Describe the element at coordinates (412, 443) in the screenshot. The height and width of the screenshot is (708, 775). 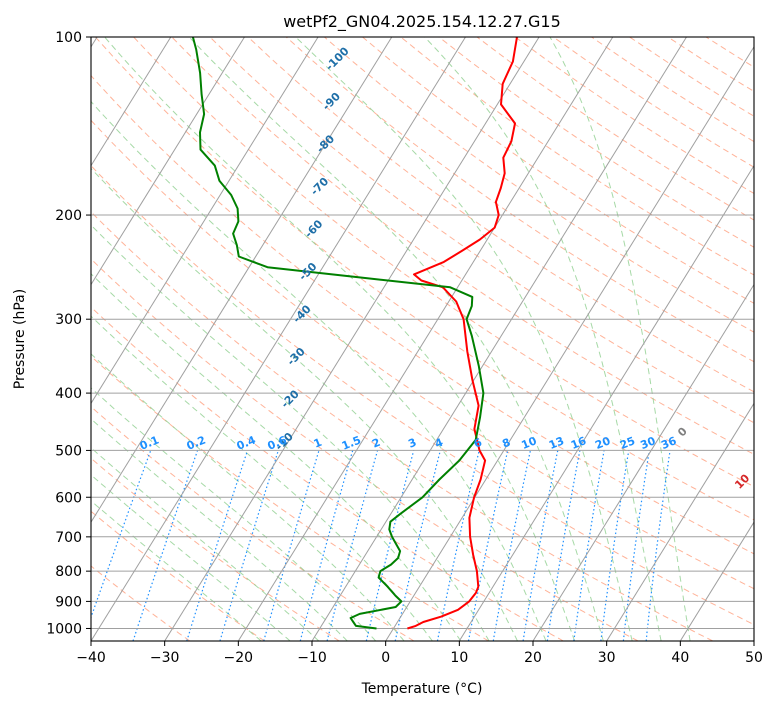
I see `mixing-ratio-label: 3` at that location.